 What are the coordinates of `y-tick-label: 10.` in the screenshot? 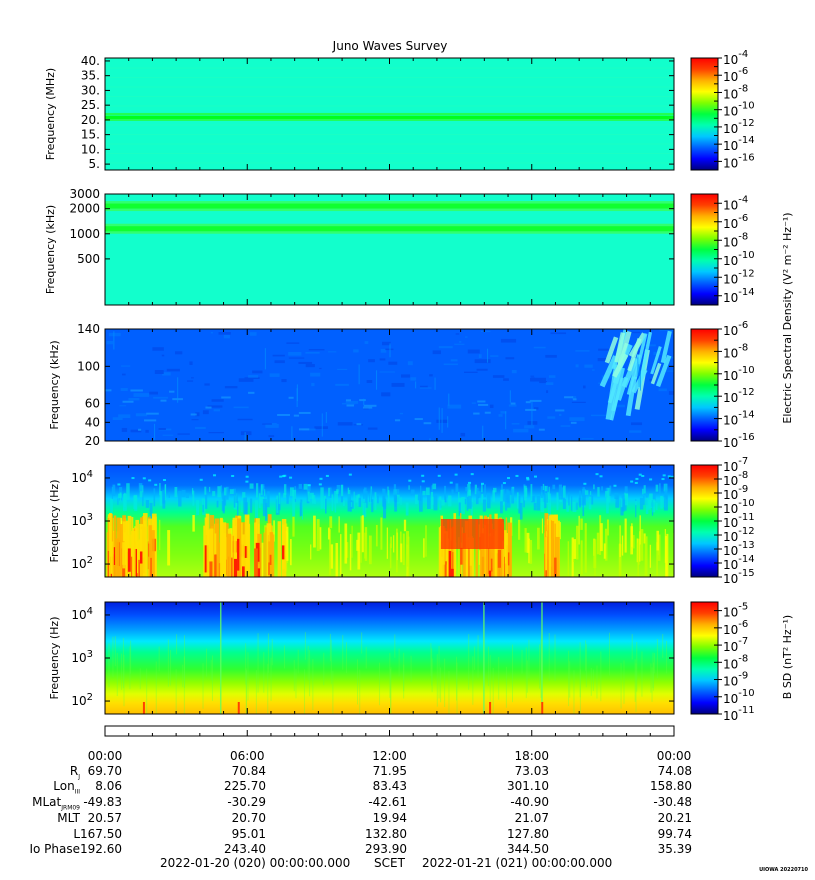 It's located at (90, 149).